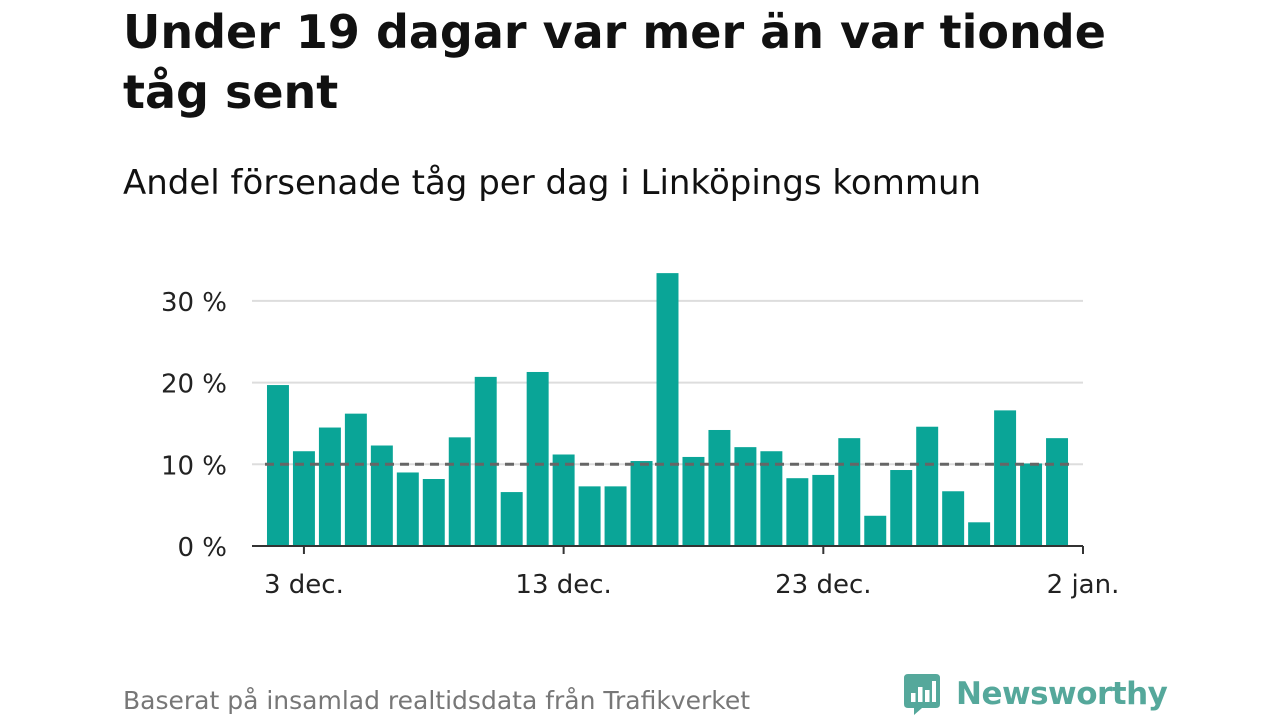 The width and height of the screenshot is (1280, 720). What do you see at coordinates (686, 572) in the screenshot?
I see `x-axis: 3 dec. 13 dec. 23 dec. 2 jan.` at bounding box center [686, 572].